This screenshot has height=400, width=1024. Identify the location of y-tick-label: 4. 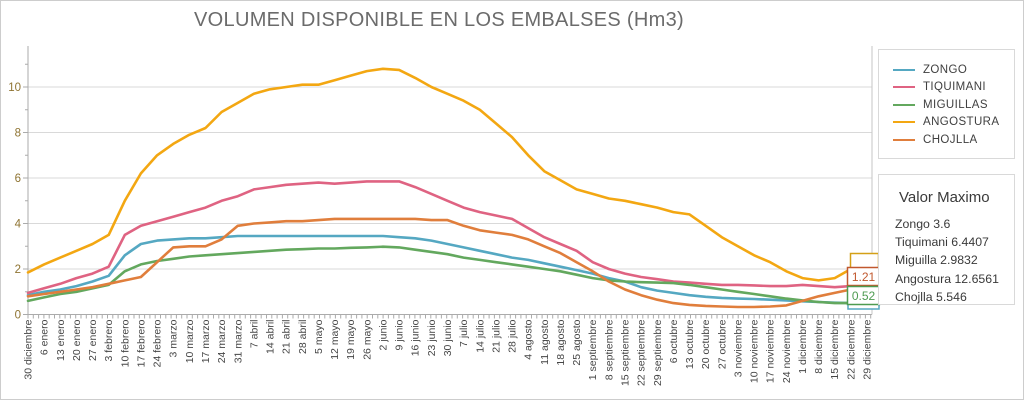
(18, 225).